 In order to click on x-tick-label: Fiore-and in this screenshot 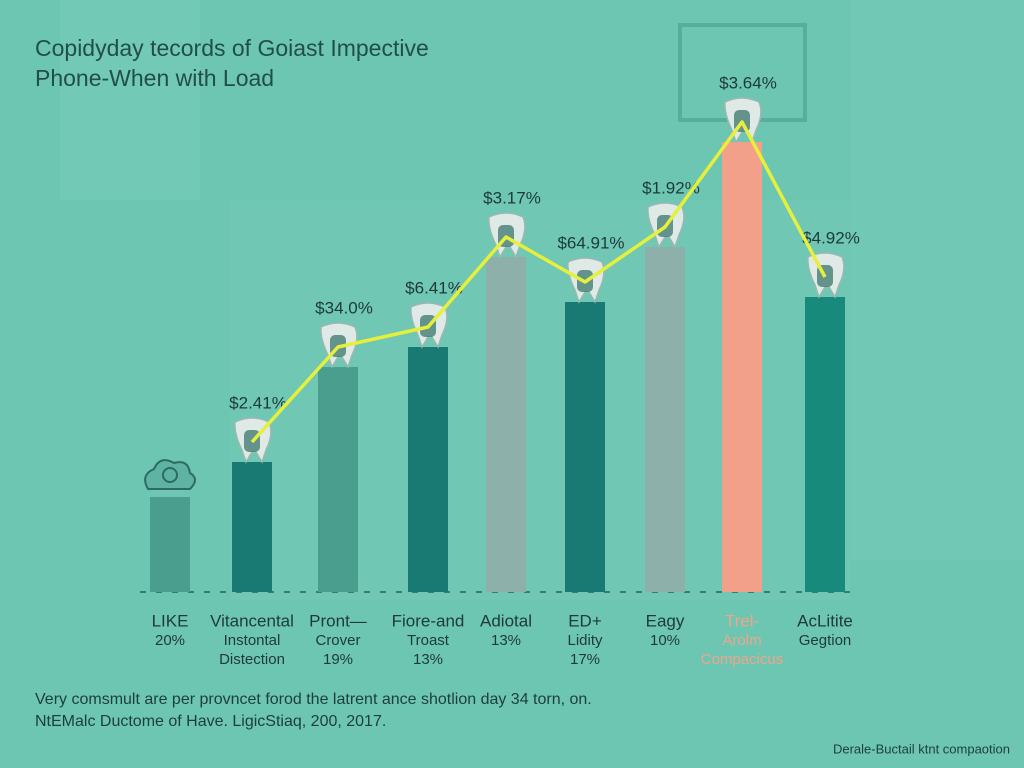, I will do `click(428, 620)`.